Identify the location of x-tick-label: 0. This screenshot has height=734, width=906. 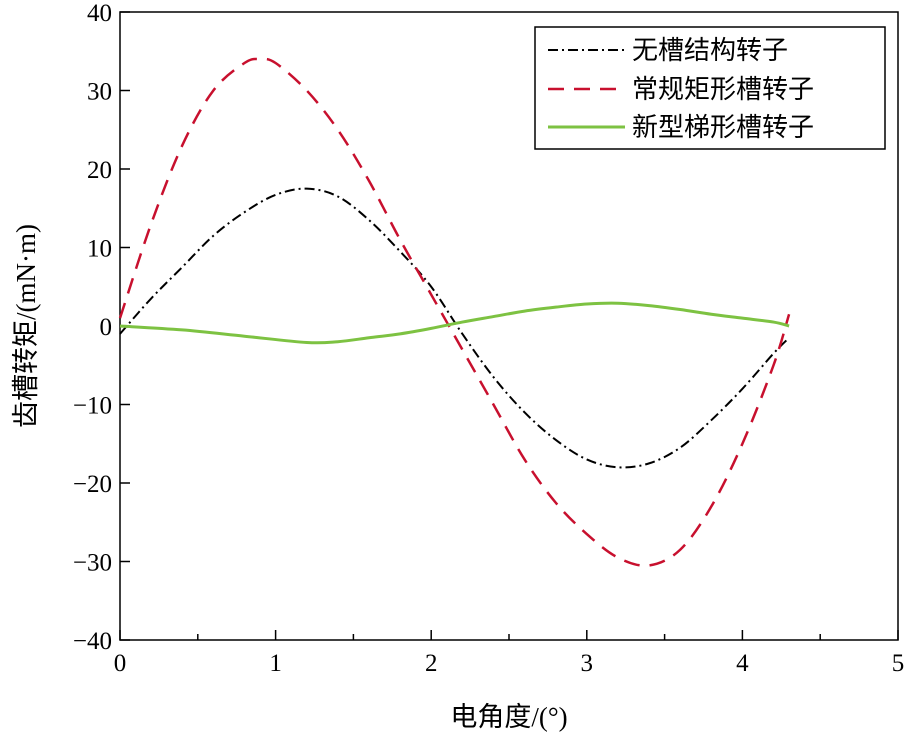
(120, 663).